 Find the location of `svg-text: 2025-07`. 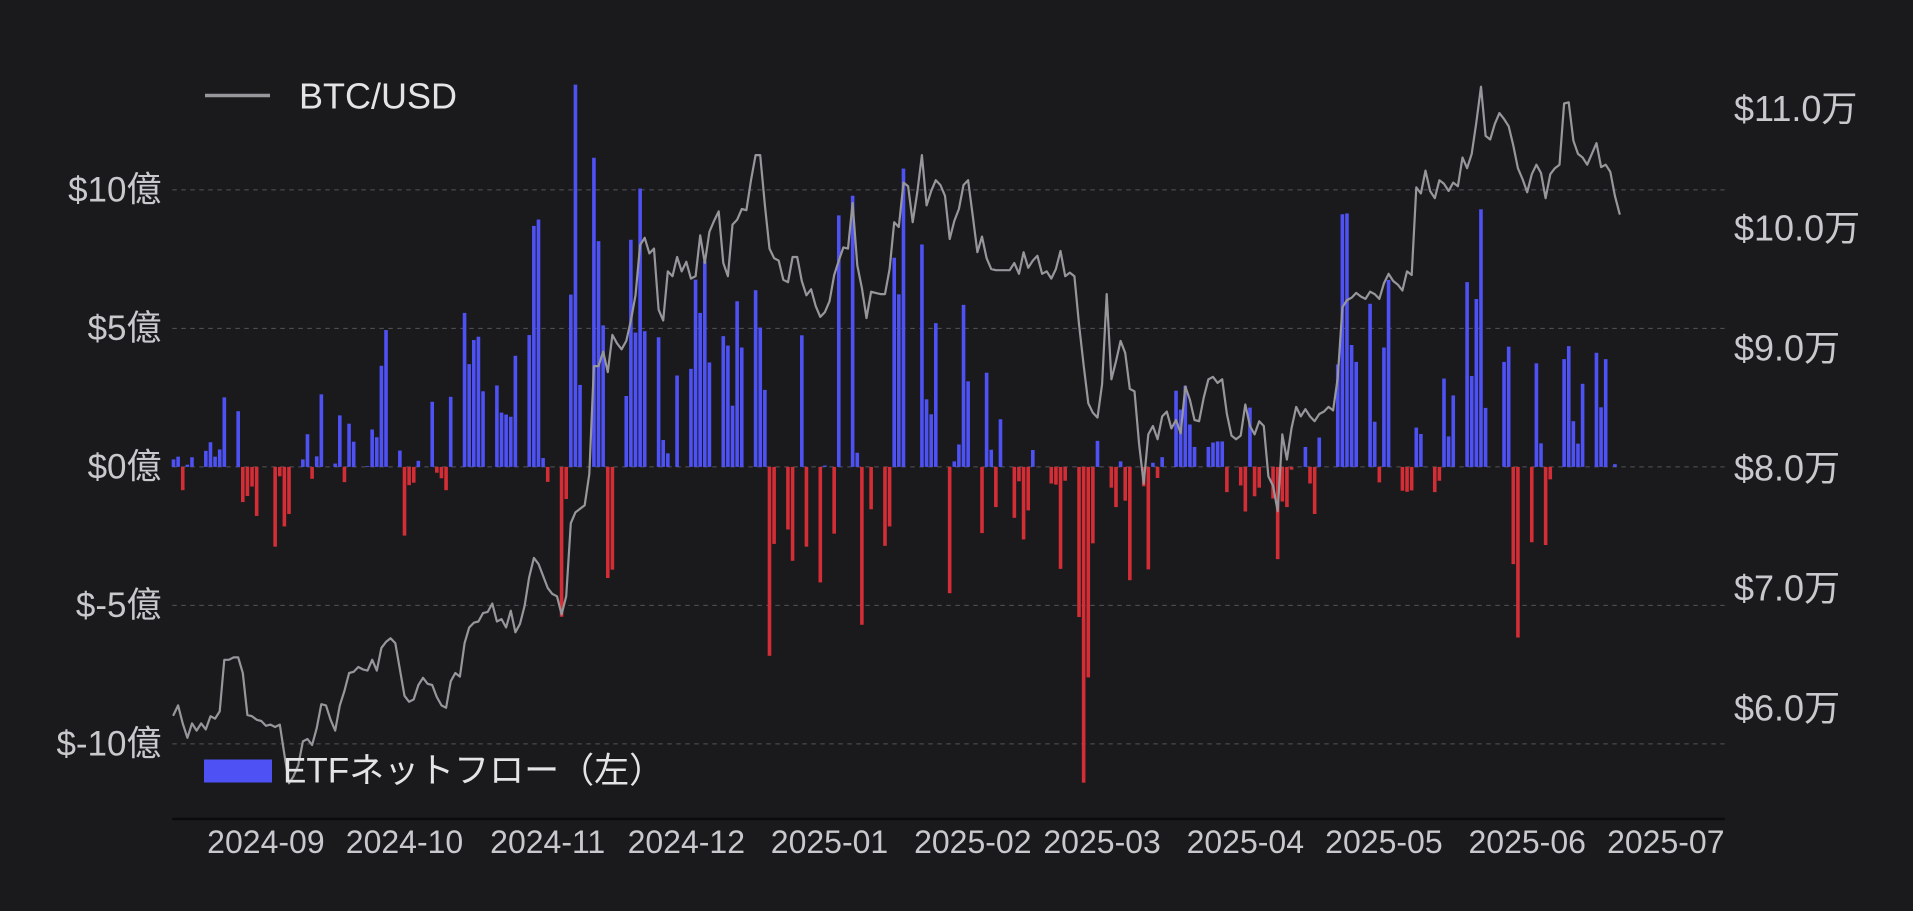

svg-text: 2025-07 is located at coordinates (1665, 842).